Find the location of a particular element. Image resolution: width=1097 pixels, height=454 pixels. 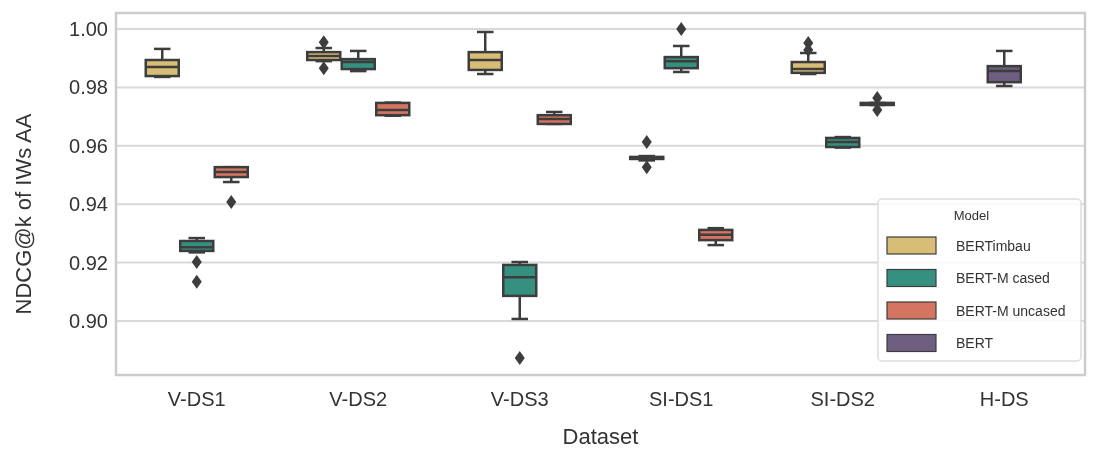

legend-title: Model is located at coordinates (971, 215).